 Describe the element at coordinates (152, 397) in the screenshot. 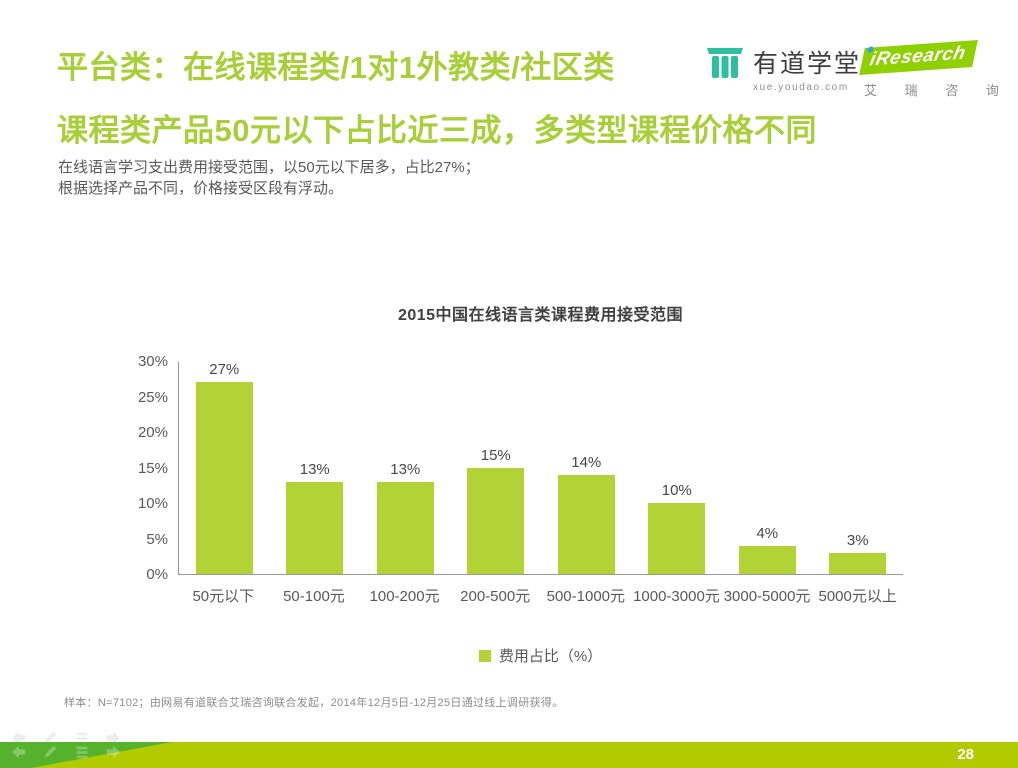

I see `y-tick-label: 25%` at that location.